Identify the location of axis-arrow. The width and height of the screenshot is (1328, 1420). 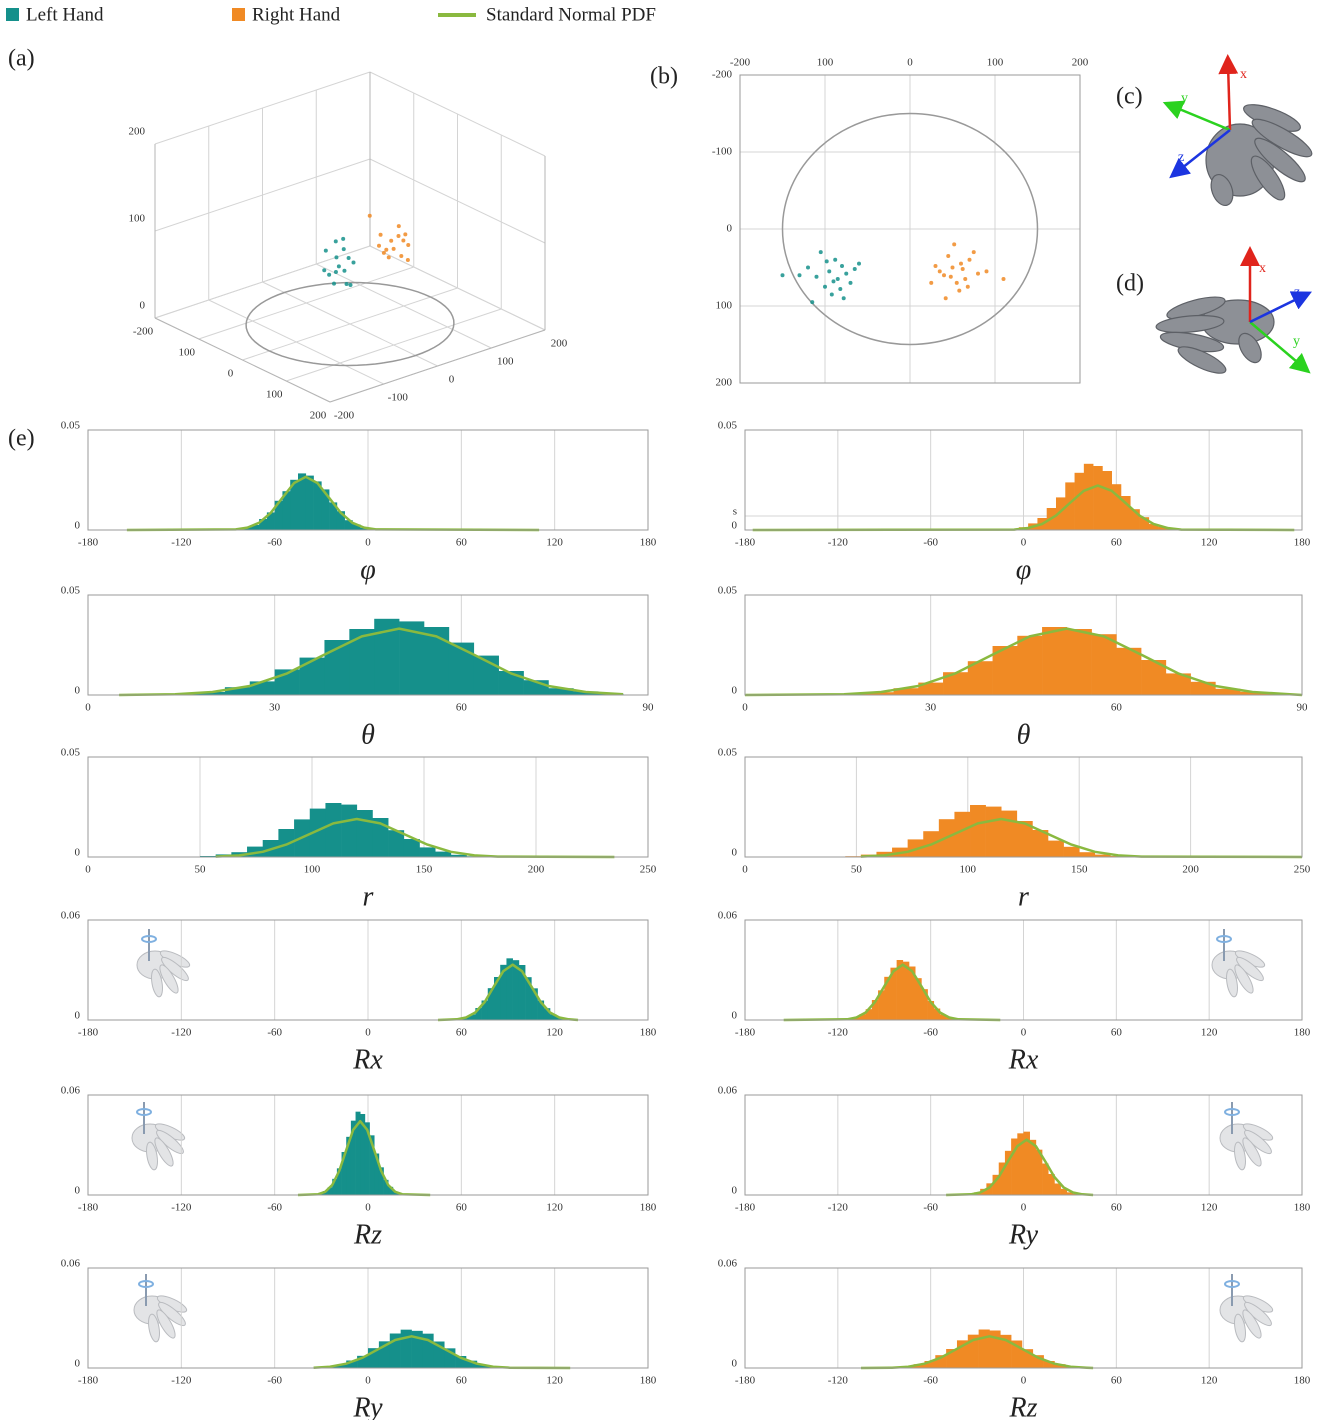
(1280, 347).